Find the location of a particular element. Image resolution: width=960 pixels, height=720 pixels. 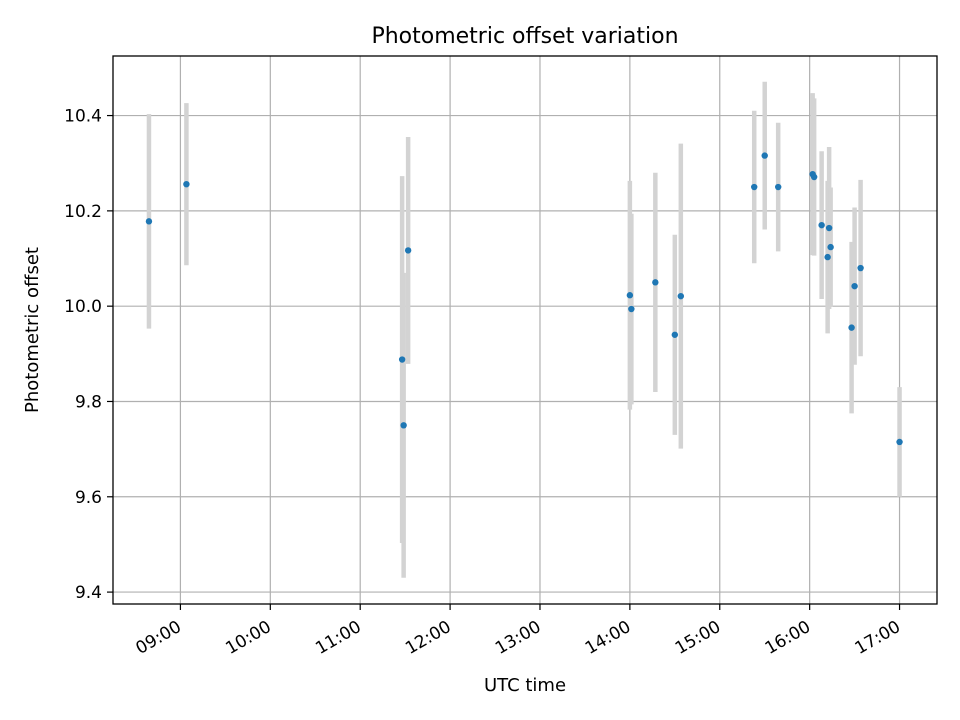

y-tick-label: 9.4 is located at coordinates (88, 593).